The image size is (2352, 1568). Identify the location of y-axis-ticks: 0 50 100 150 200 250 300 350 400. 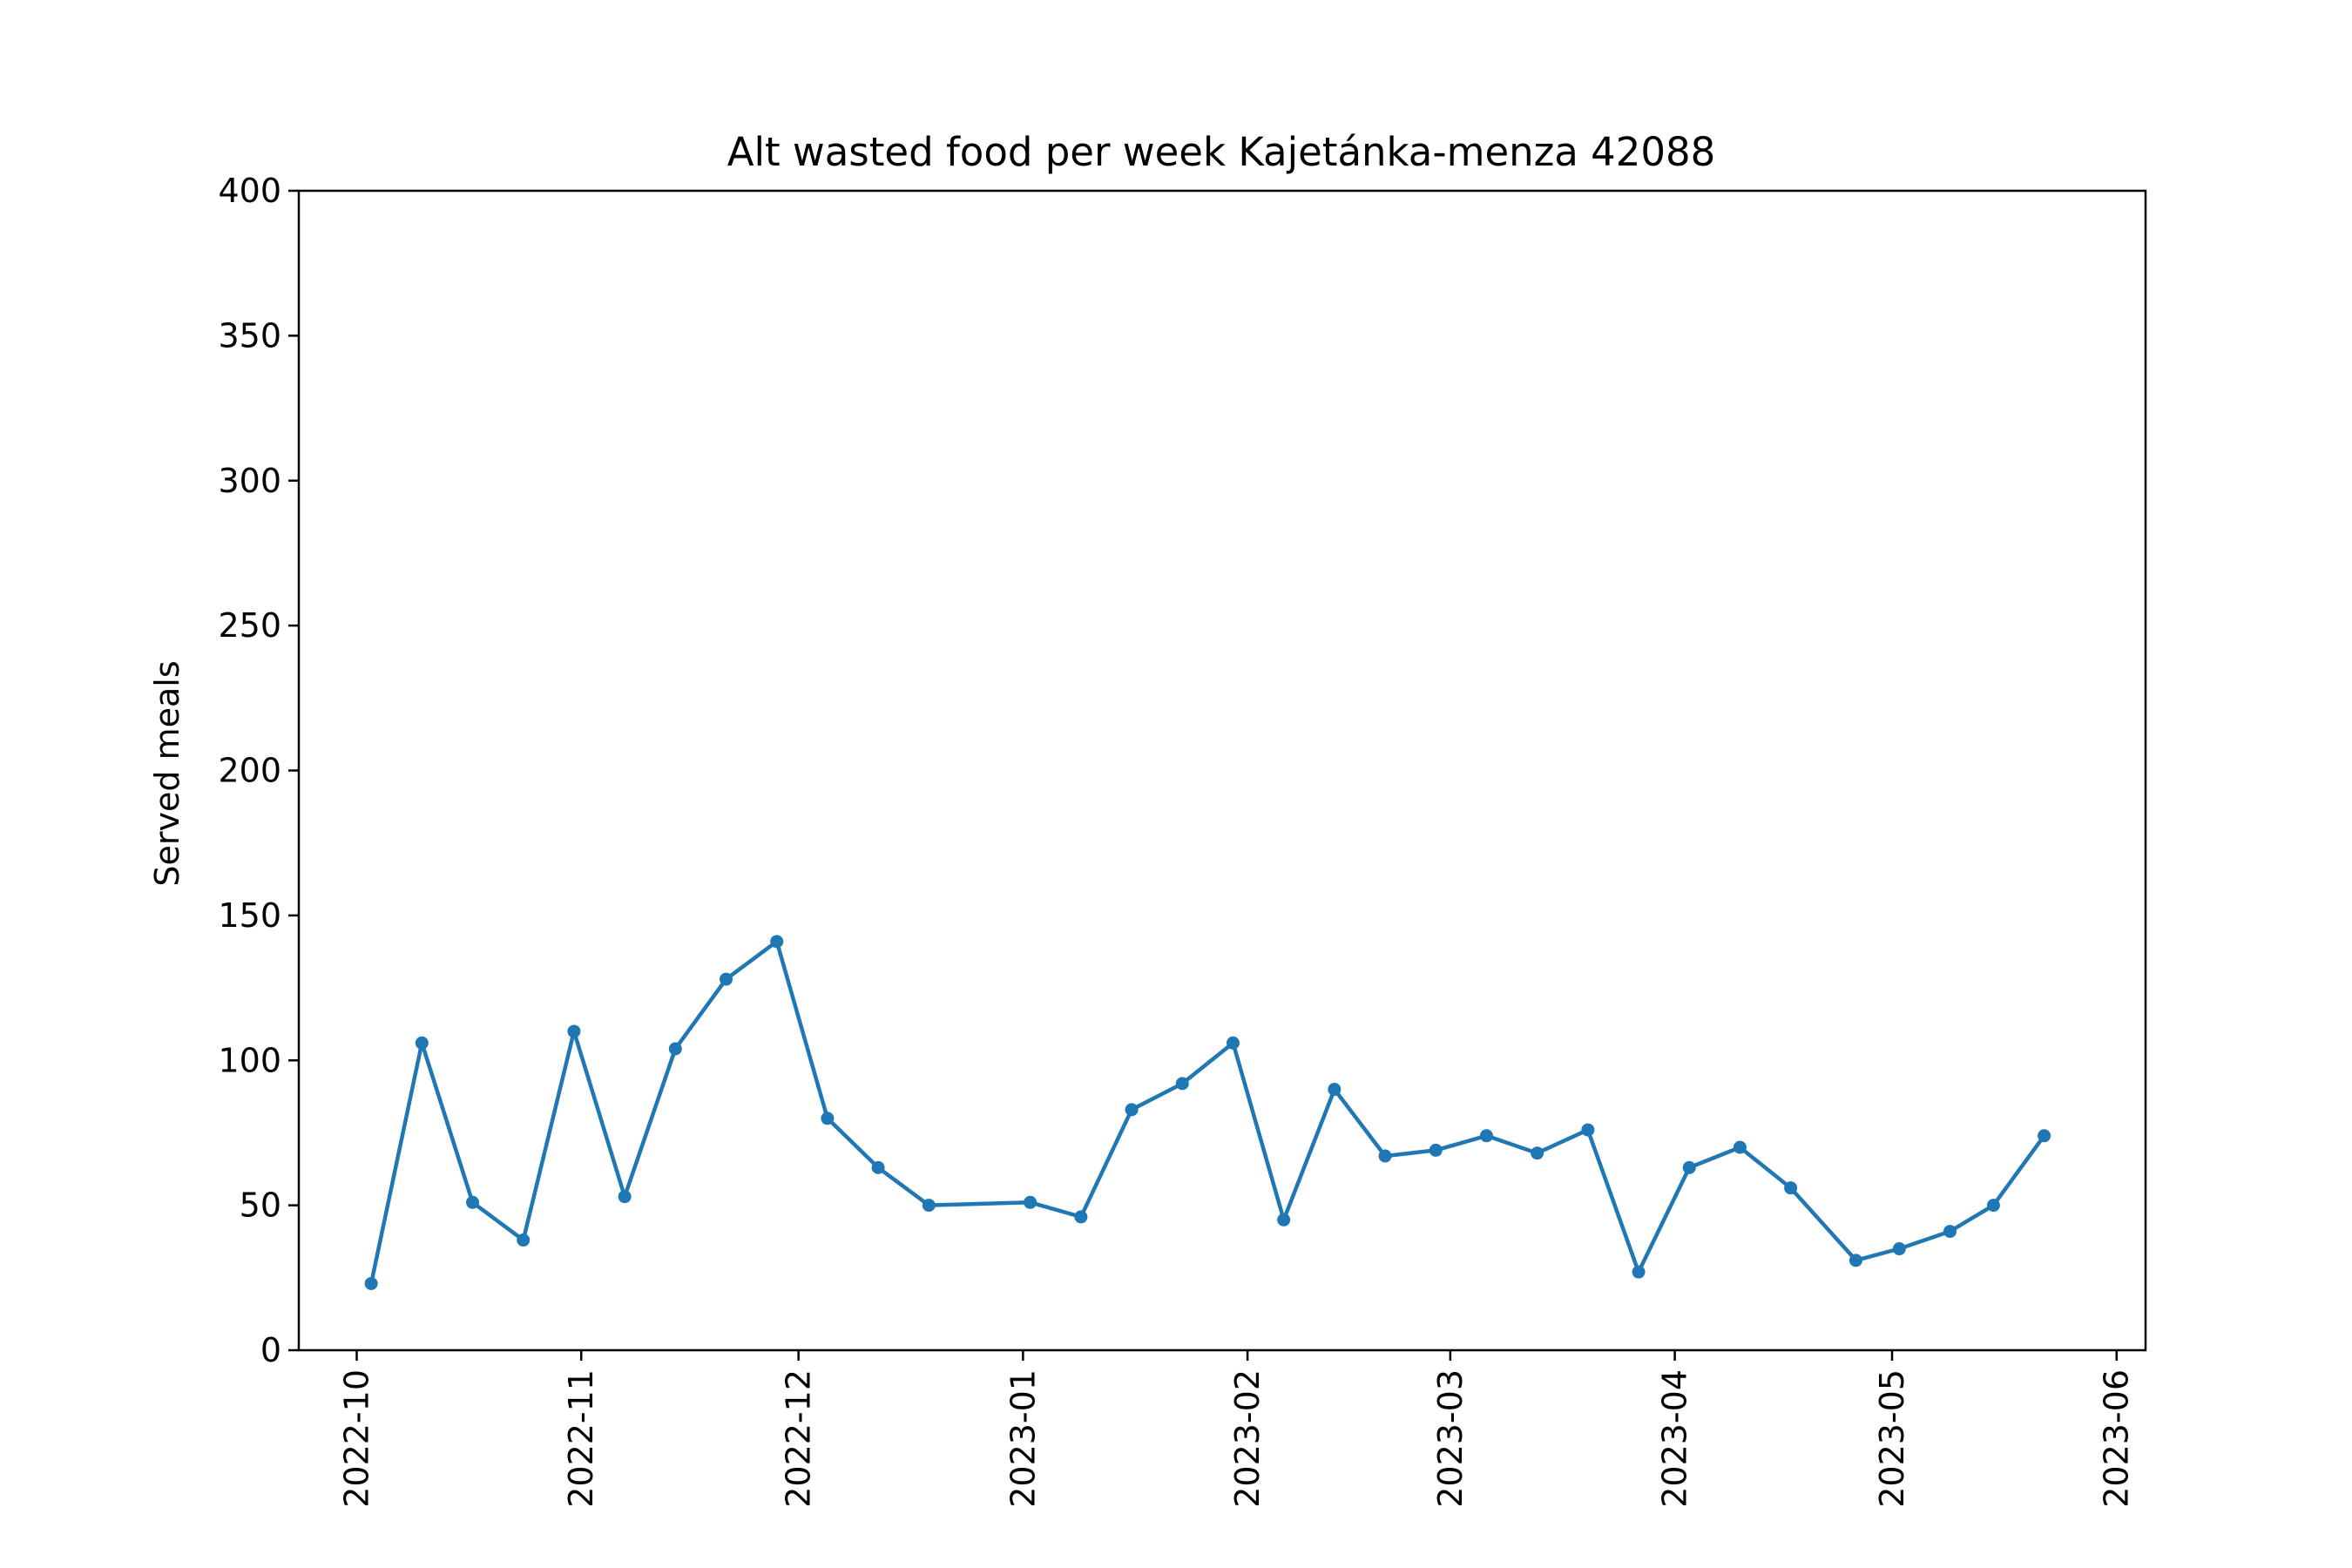
(258, 770).